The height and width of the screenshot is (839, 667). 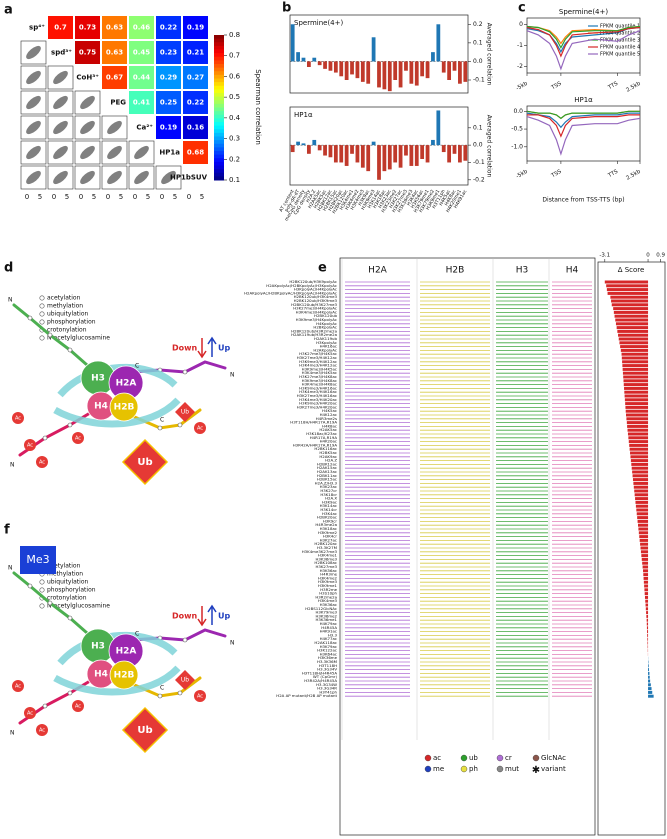 I want to click on histone-label: H3, so click(x=98, y=647).